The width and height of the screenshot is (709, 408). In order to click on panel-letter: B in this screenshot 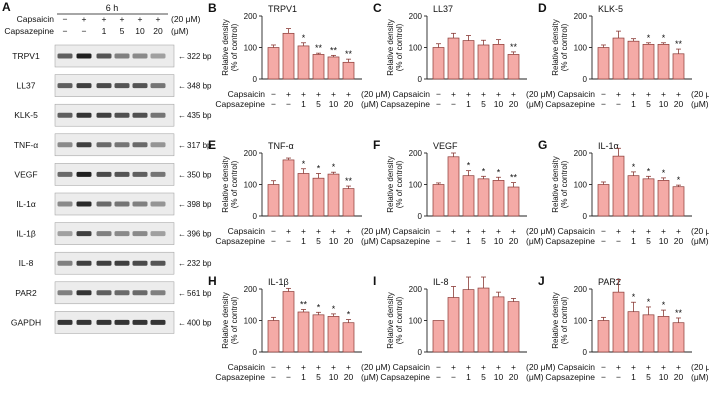, I will do `click(212, 8)`.